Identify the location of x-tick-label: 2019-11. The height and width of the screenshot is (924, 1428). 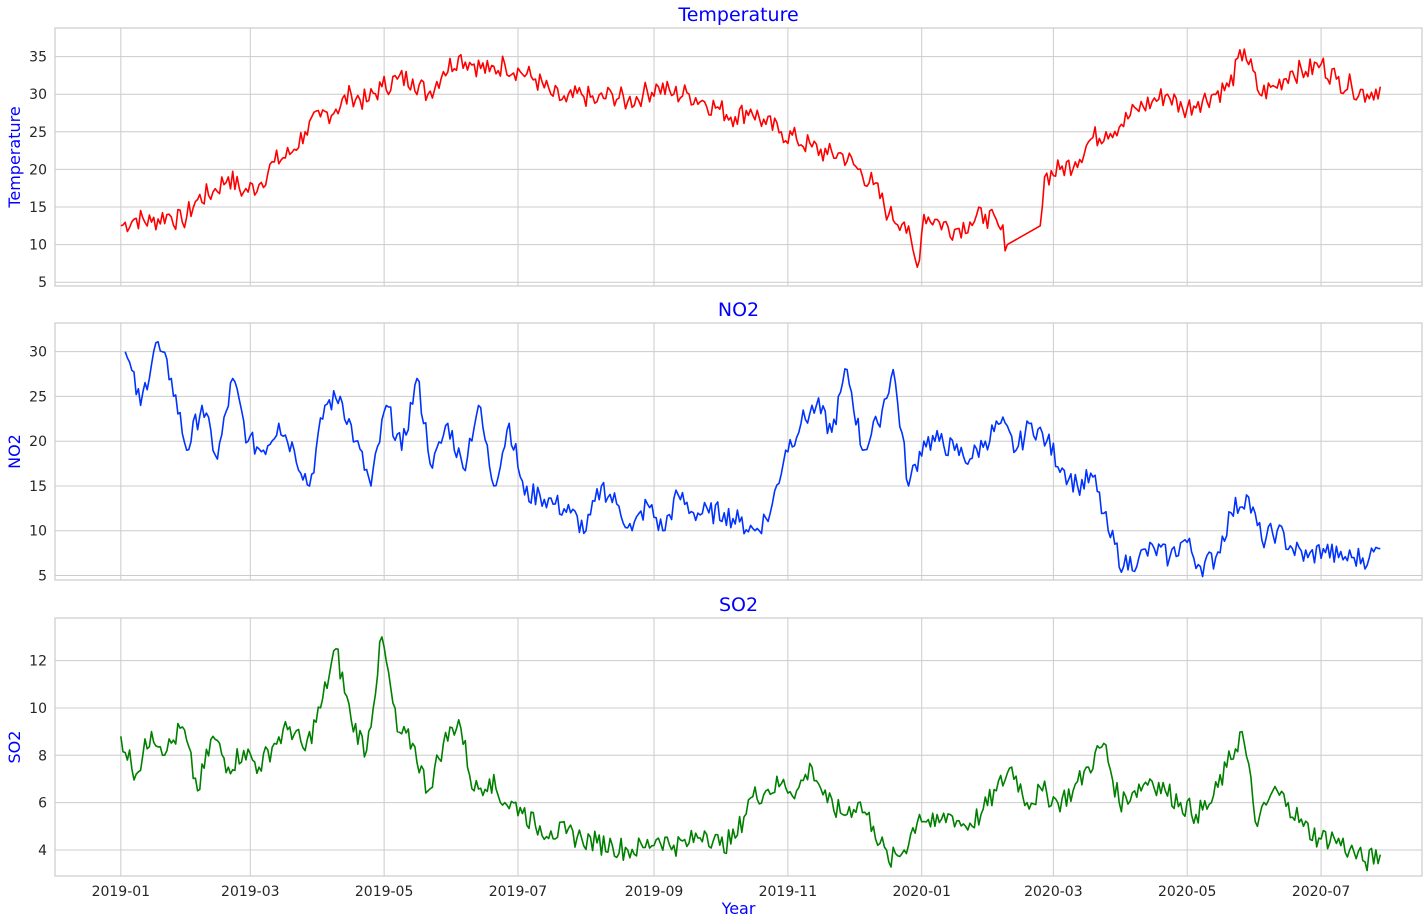
(788, 892).